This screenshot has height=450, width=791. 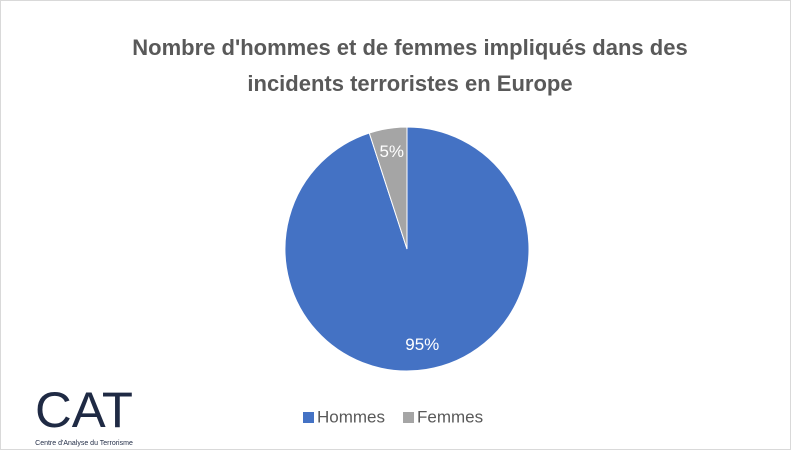 I want to click on data-label: 5%, so click(x=391, y=151).